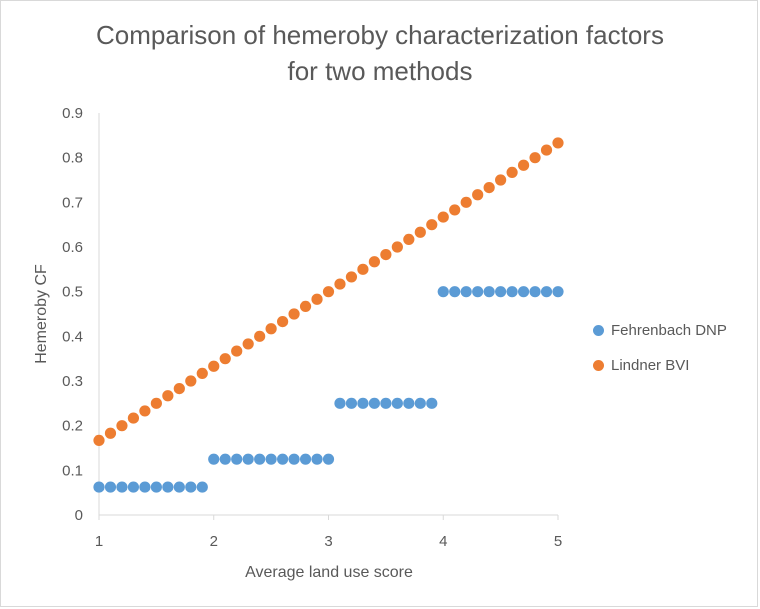  I want to click on x-tick-label: 4, so click(443, 541).